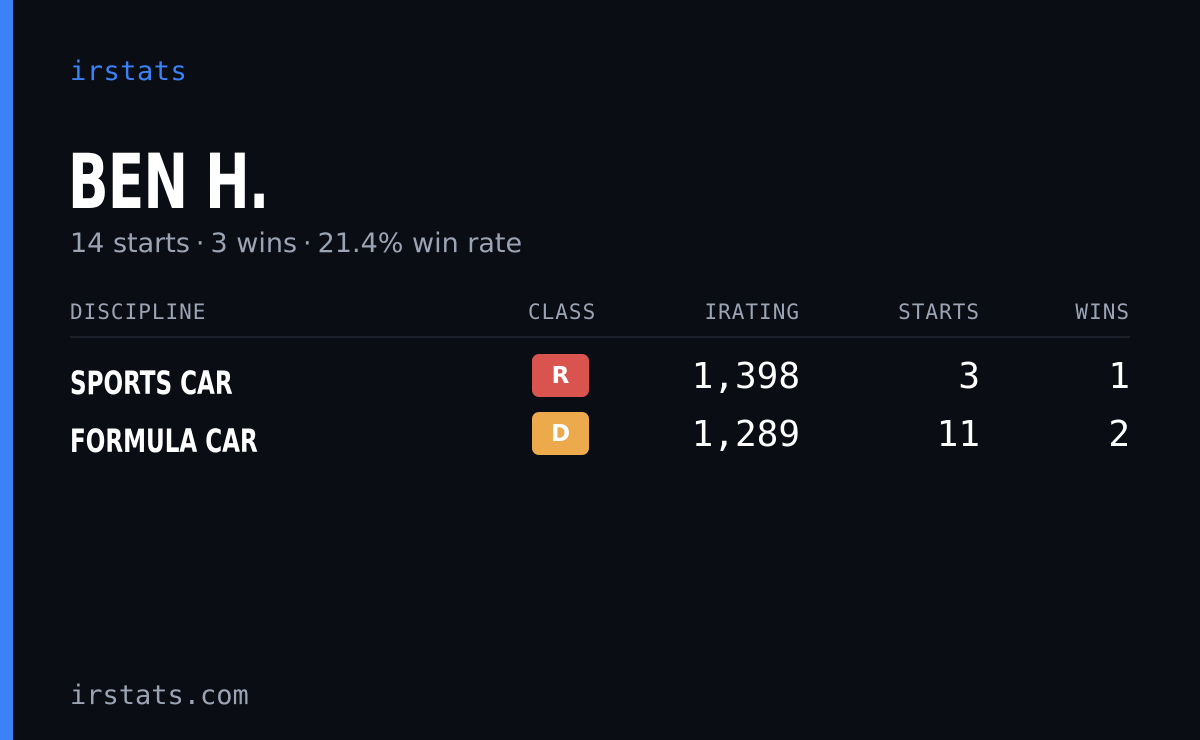 This screenshot has width=1200, height=740. What do you see at coordinates (130, 243) in the screenshot?
I see `summary-starts: 14 starts` at bounding box center [130, 243].